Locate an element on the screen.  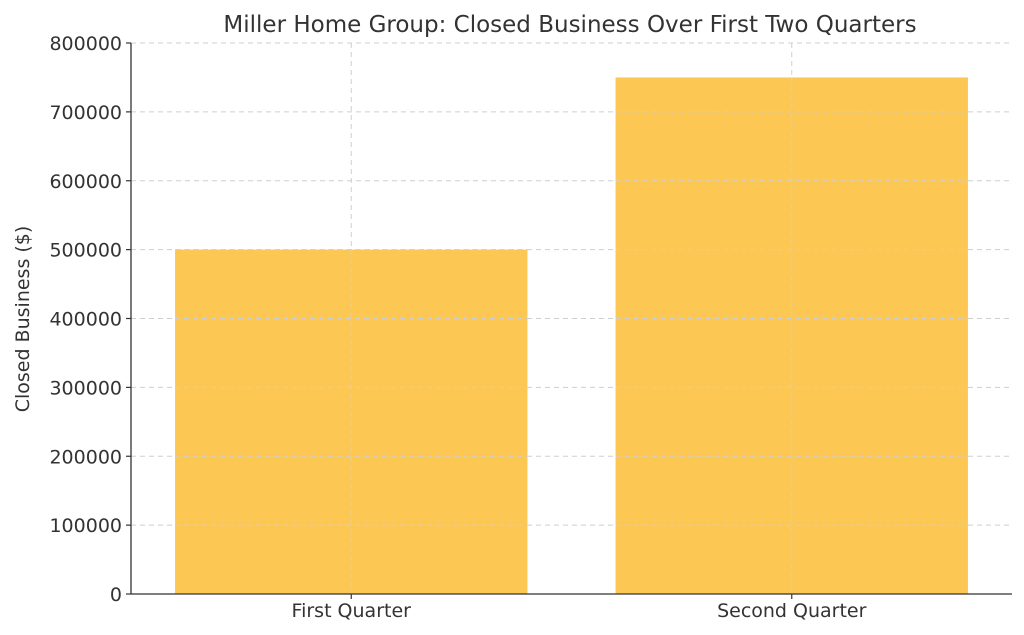
y-tick-label: 0 is located at coordinates (116, 595).